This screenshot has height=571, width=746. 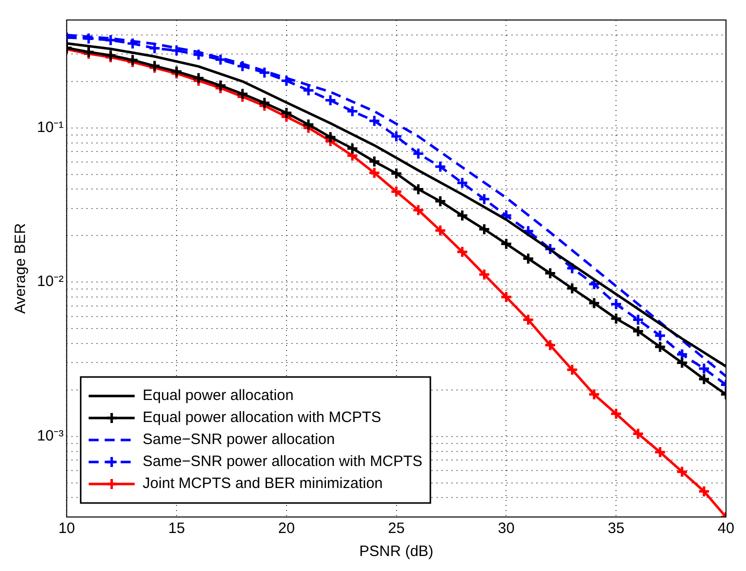 I want to click on x-tick-label: 35, so click(x=616, y=529).